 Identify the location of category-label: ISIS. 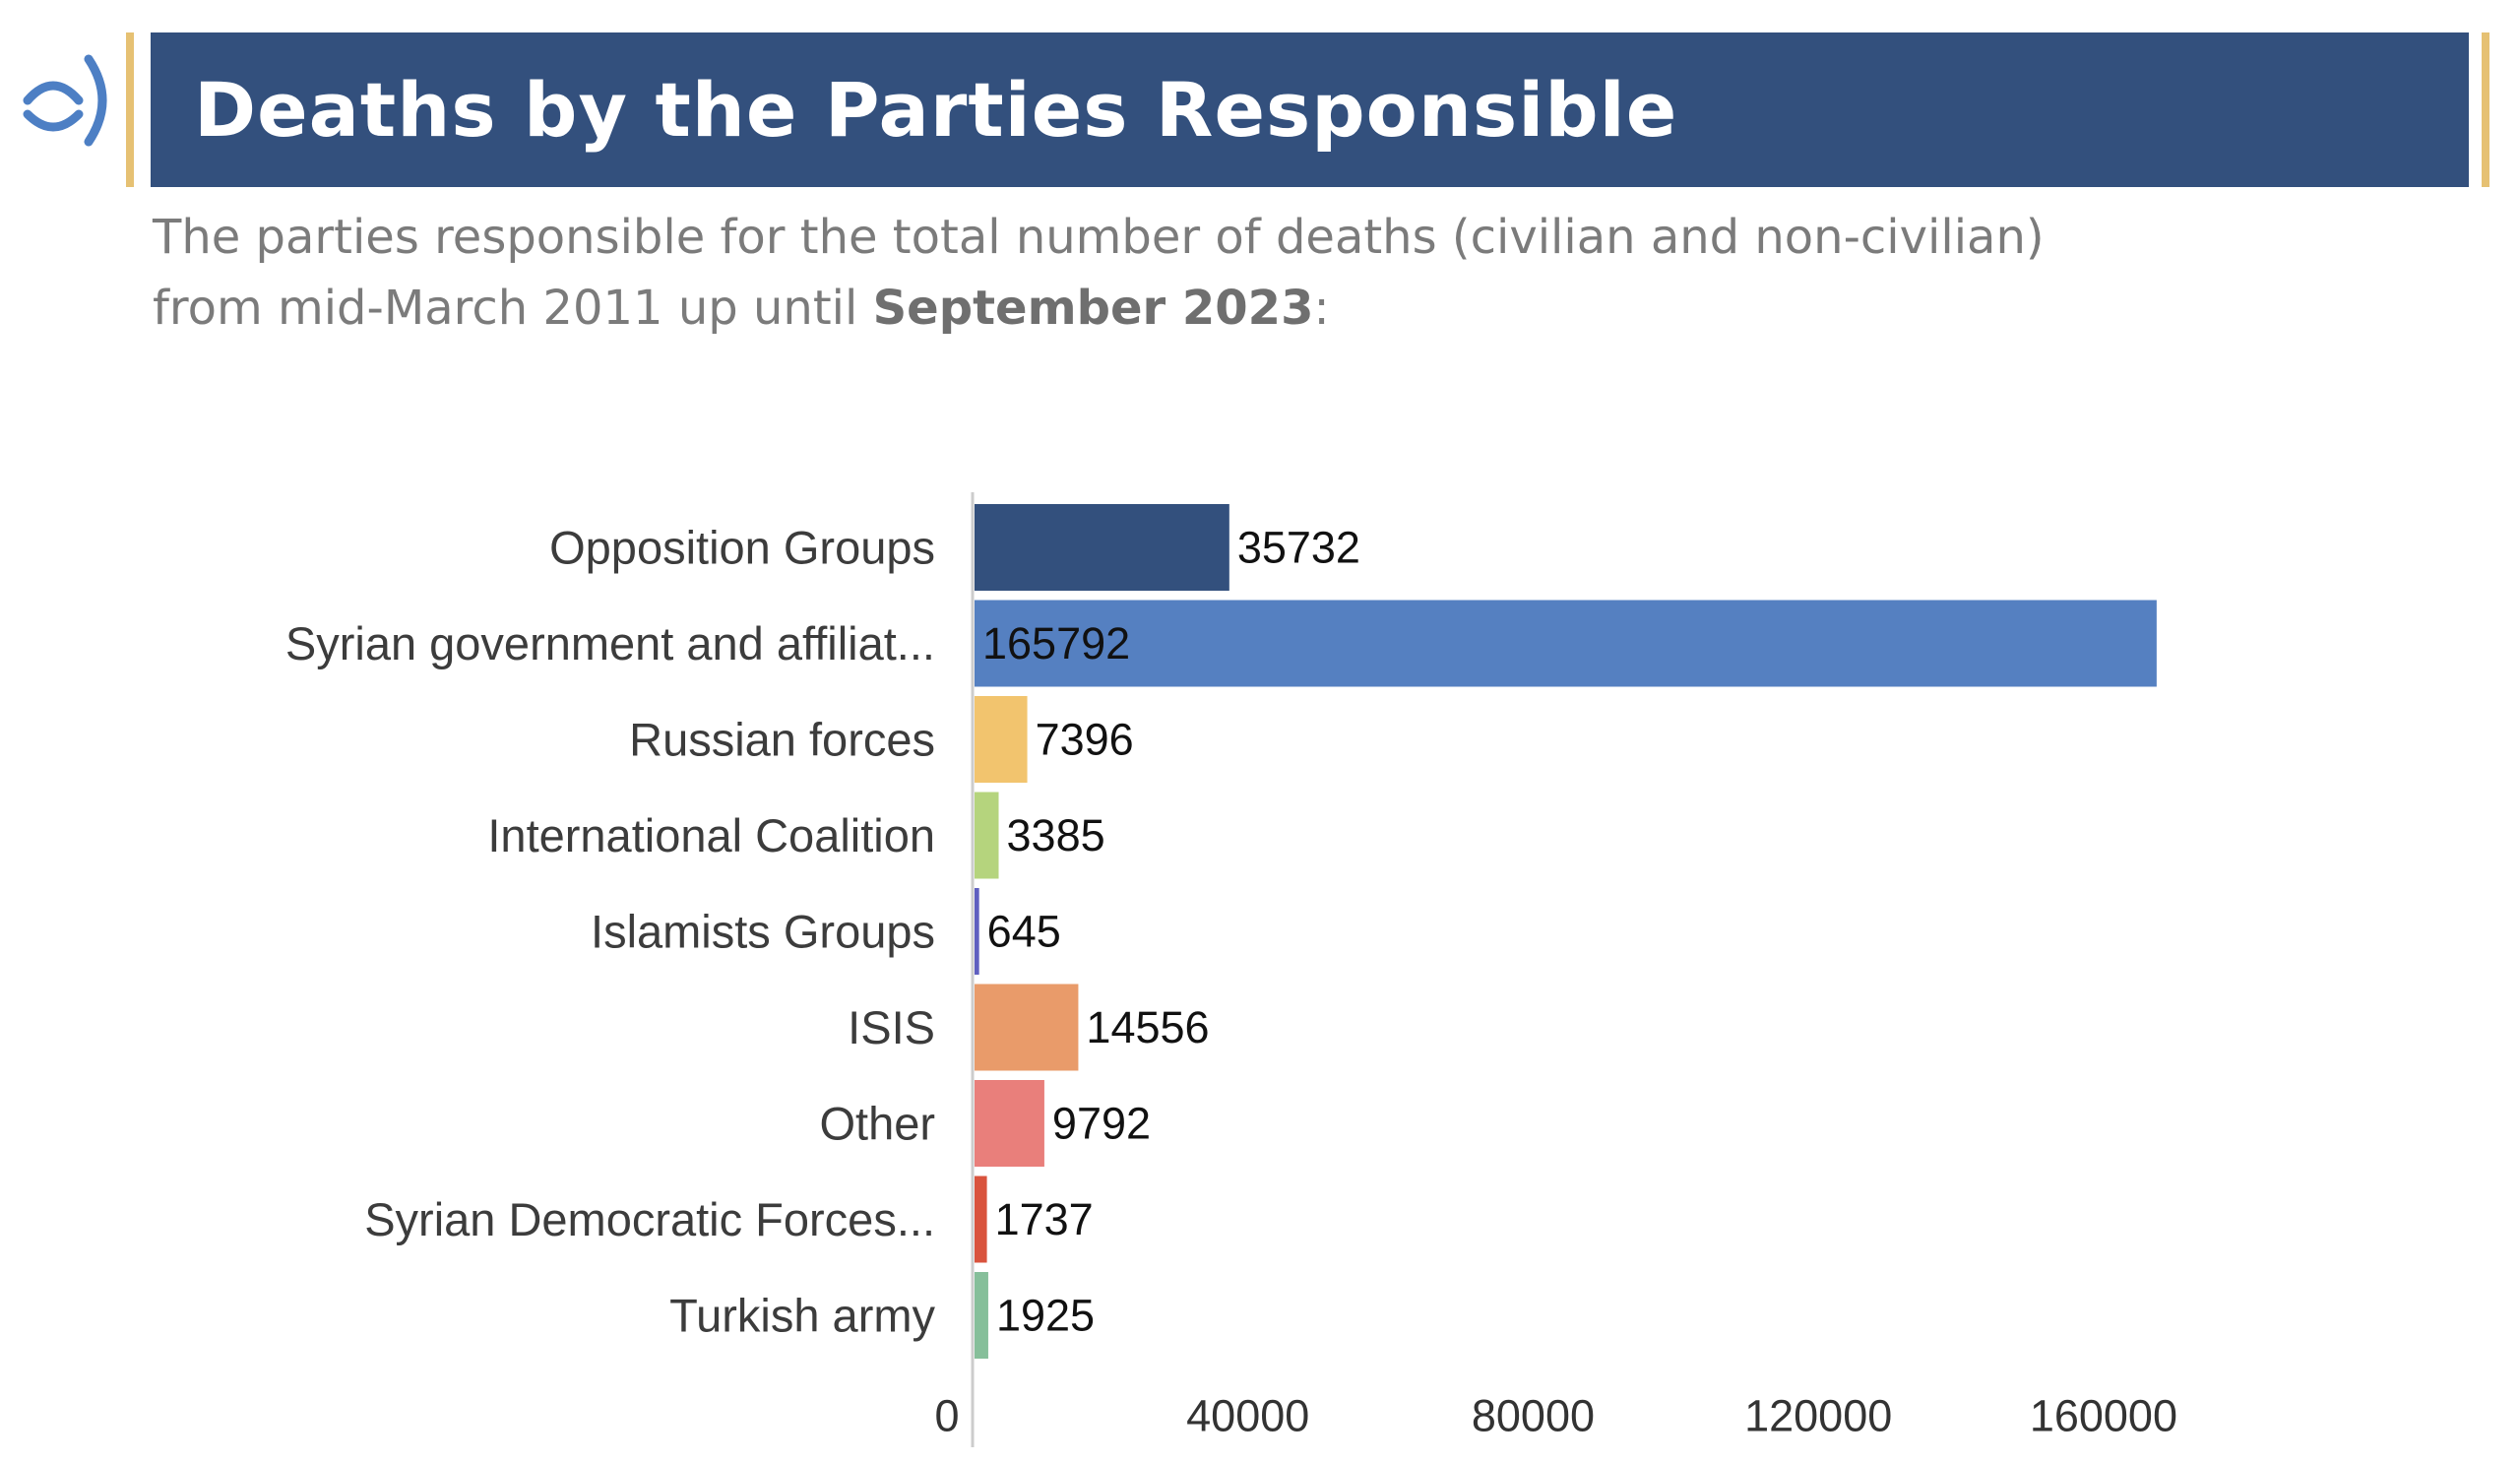
(891, 1027).